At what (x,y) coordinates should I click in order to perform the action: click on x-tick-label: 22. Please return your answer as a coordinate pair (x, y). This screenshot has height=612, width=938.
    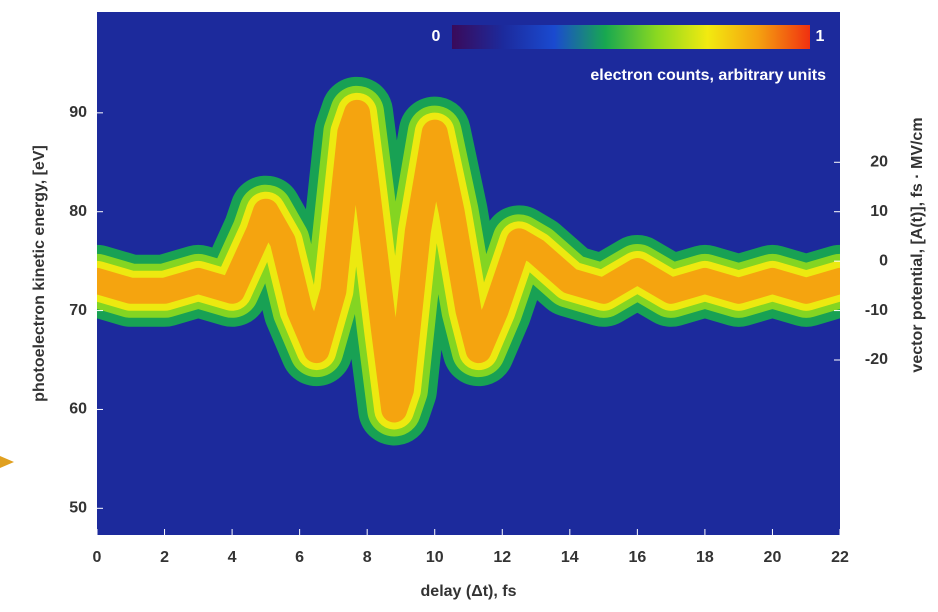
    Looking at the image, I should click on (840, 557).